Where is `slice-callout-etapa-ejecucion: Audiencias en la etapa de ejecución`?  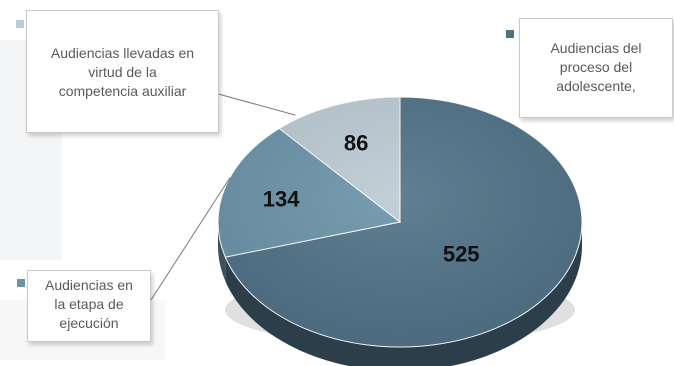
slice-callout-etapa-ejecucion: Audiencias en la etapa de ejecución is located at coordinates (89, 306).